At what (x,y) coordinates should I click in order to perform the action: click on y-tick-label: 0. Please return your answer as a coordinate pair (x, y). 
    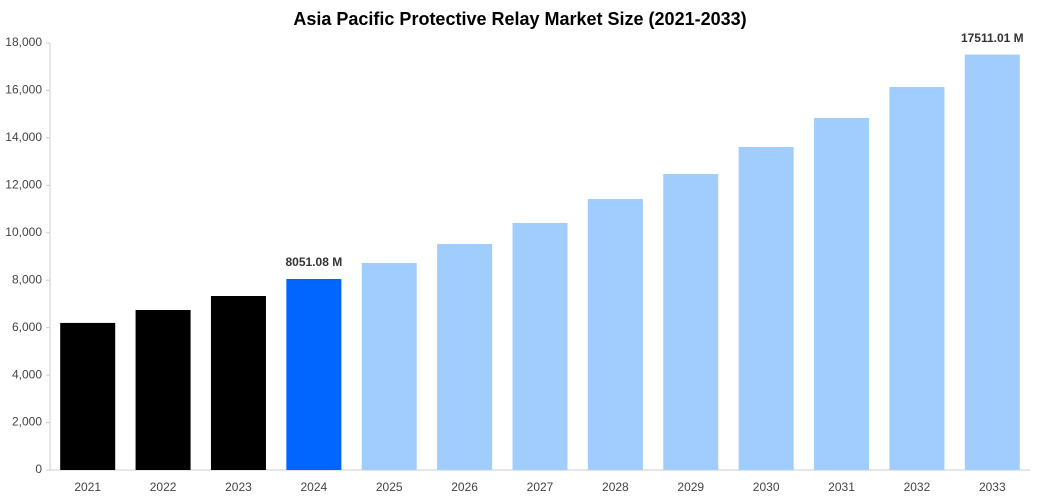
    Looking at the image, I should click on (38, 469).